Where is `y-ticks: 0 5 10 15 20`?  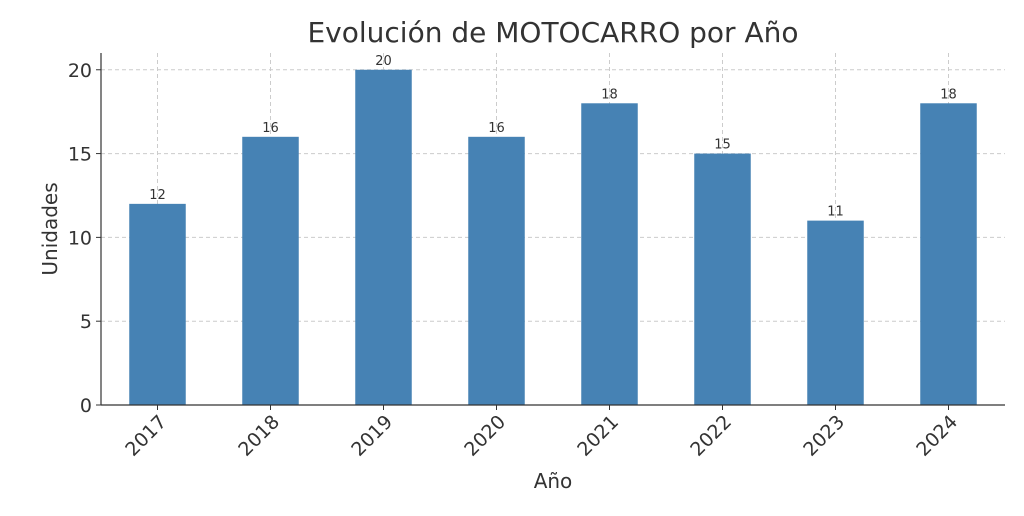 y-ticks: 0 5 10 15 20 is located at coordinates (84, 238).